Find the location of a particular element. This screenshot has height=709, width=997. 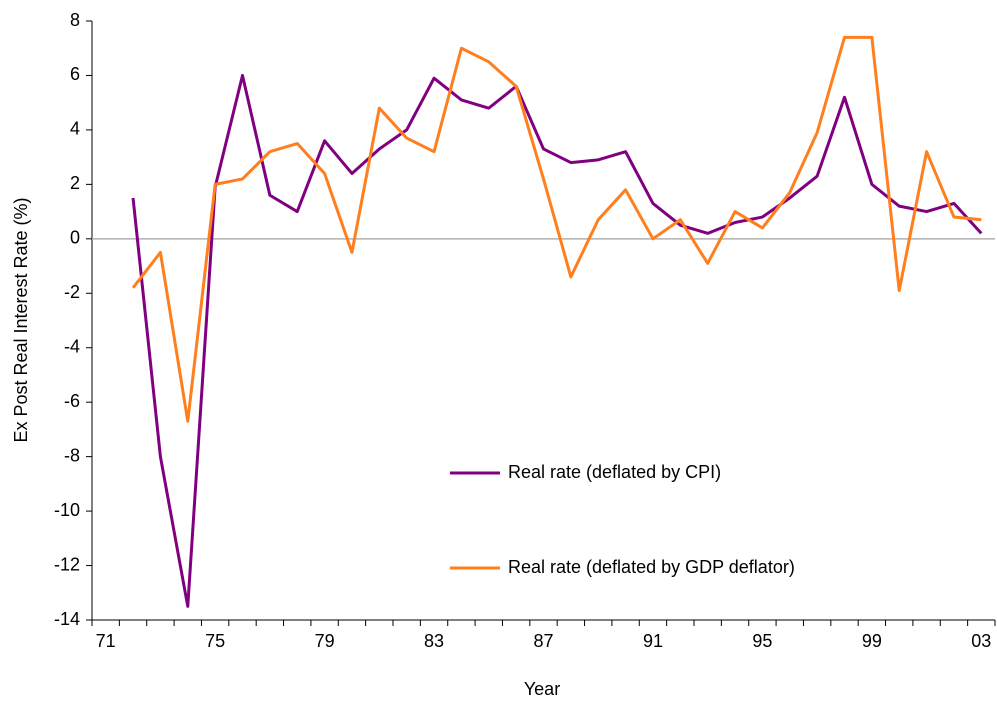

y-tick-label: 2 is located at coordinates (75, 183).